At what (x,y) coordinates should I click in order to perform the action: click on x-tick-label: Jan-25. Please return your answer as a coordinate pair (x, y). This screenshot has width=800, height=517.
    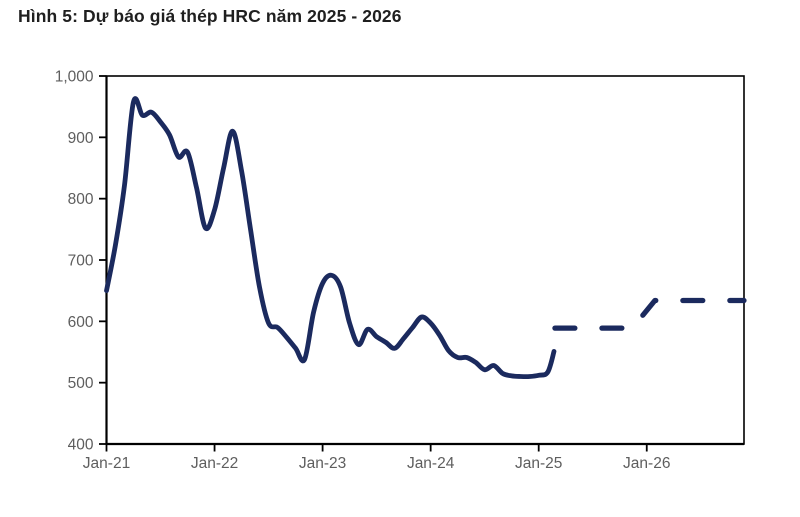
    Looking at the image, I should click on (538, 463).